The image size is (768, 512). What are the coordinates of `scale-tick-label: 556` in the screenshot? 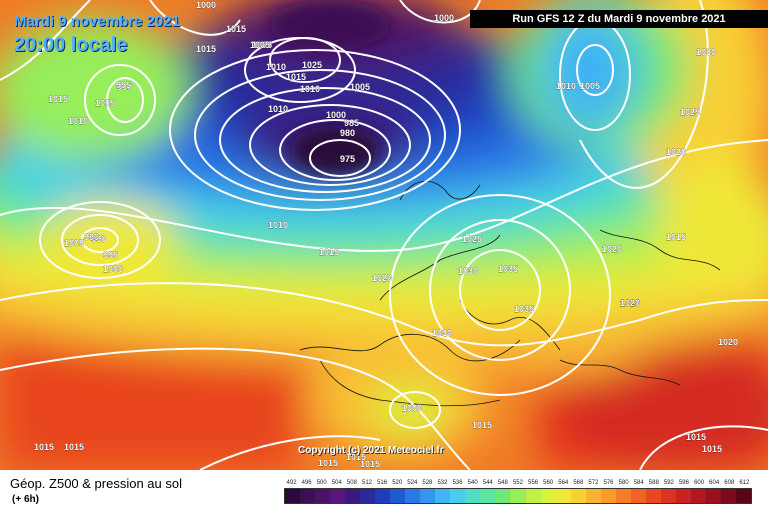 It's located at (533, 483).